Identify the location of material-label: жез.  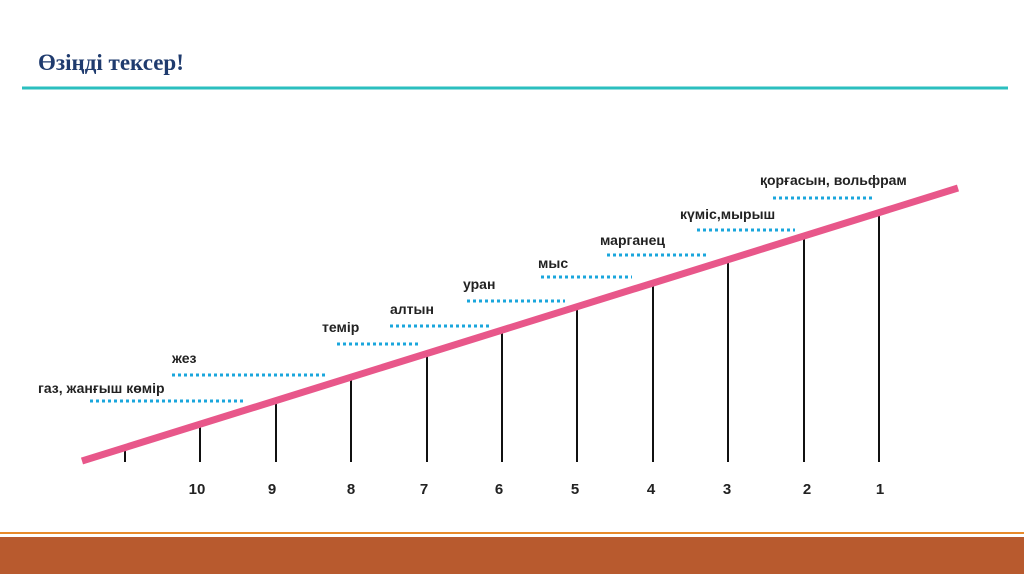
(184, 358).